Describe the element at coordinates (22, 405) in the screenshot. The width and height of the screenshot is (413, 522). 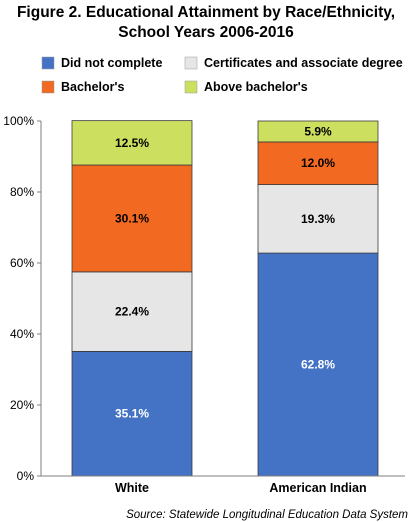
I see `y-tick-label: 20%` at that location.